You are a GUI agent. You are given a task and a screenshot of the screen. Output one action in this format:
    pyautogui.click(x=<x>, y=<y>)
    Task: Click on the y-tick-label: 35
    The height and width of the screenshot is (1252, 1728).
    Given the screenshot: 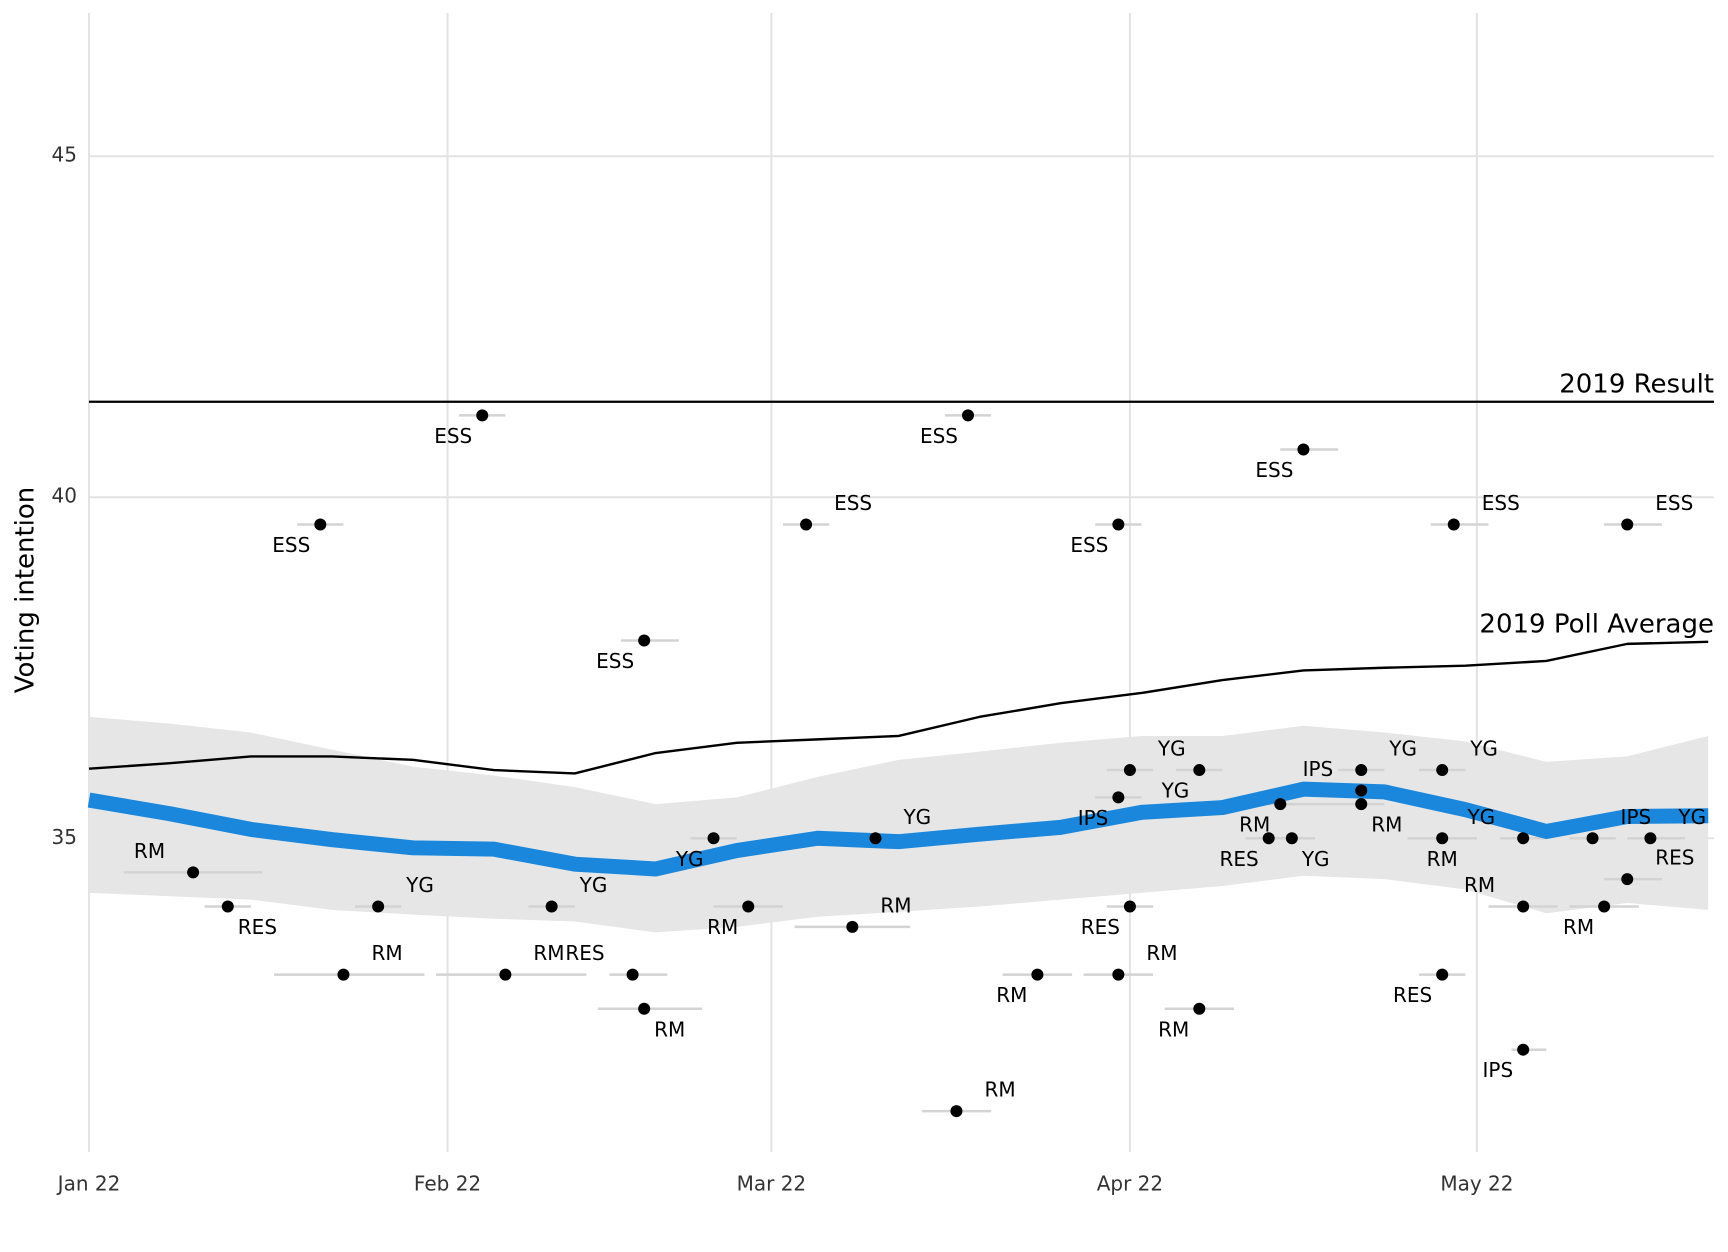 What is the action you would take?
    pyautogui.click(x=64, y=837)
    